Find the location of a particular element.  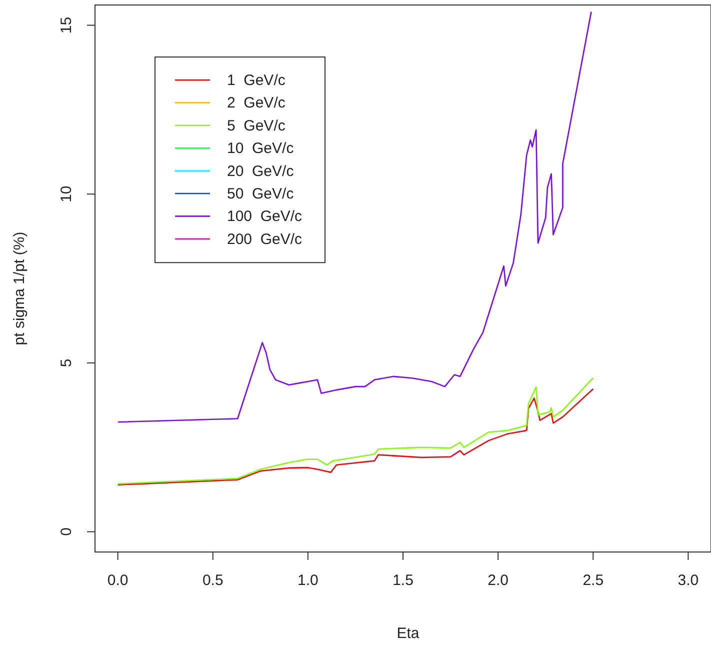

x-tick-label: 0.0 is located at coordinates (117, 580).